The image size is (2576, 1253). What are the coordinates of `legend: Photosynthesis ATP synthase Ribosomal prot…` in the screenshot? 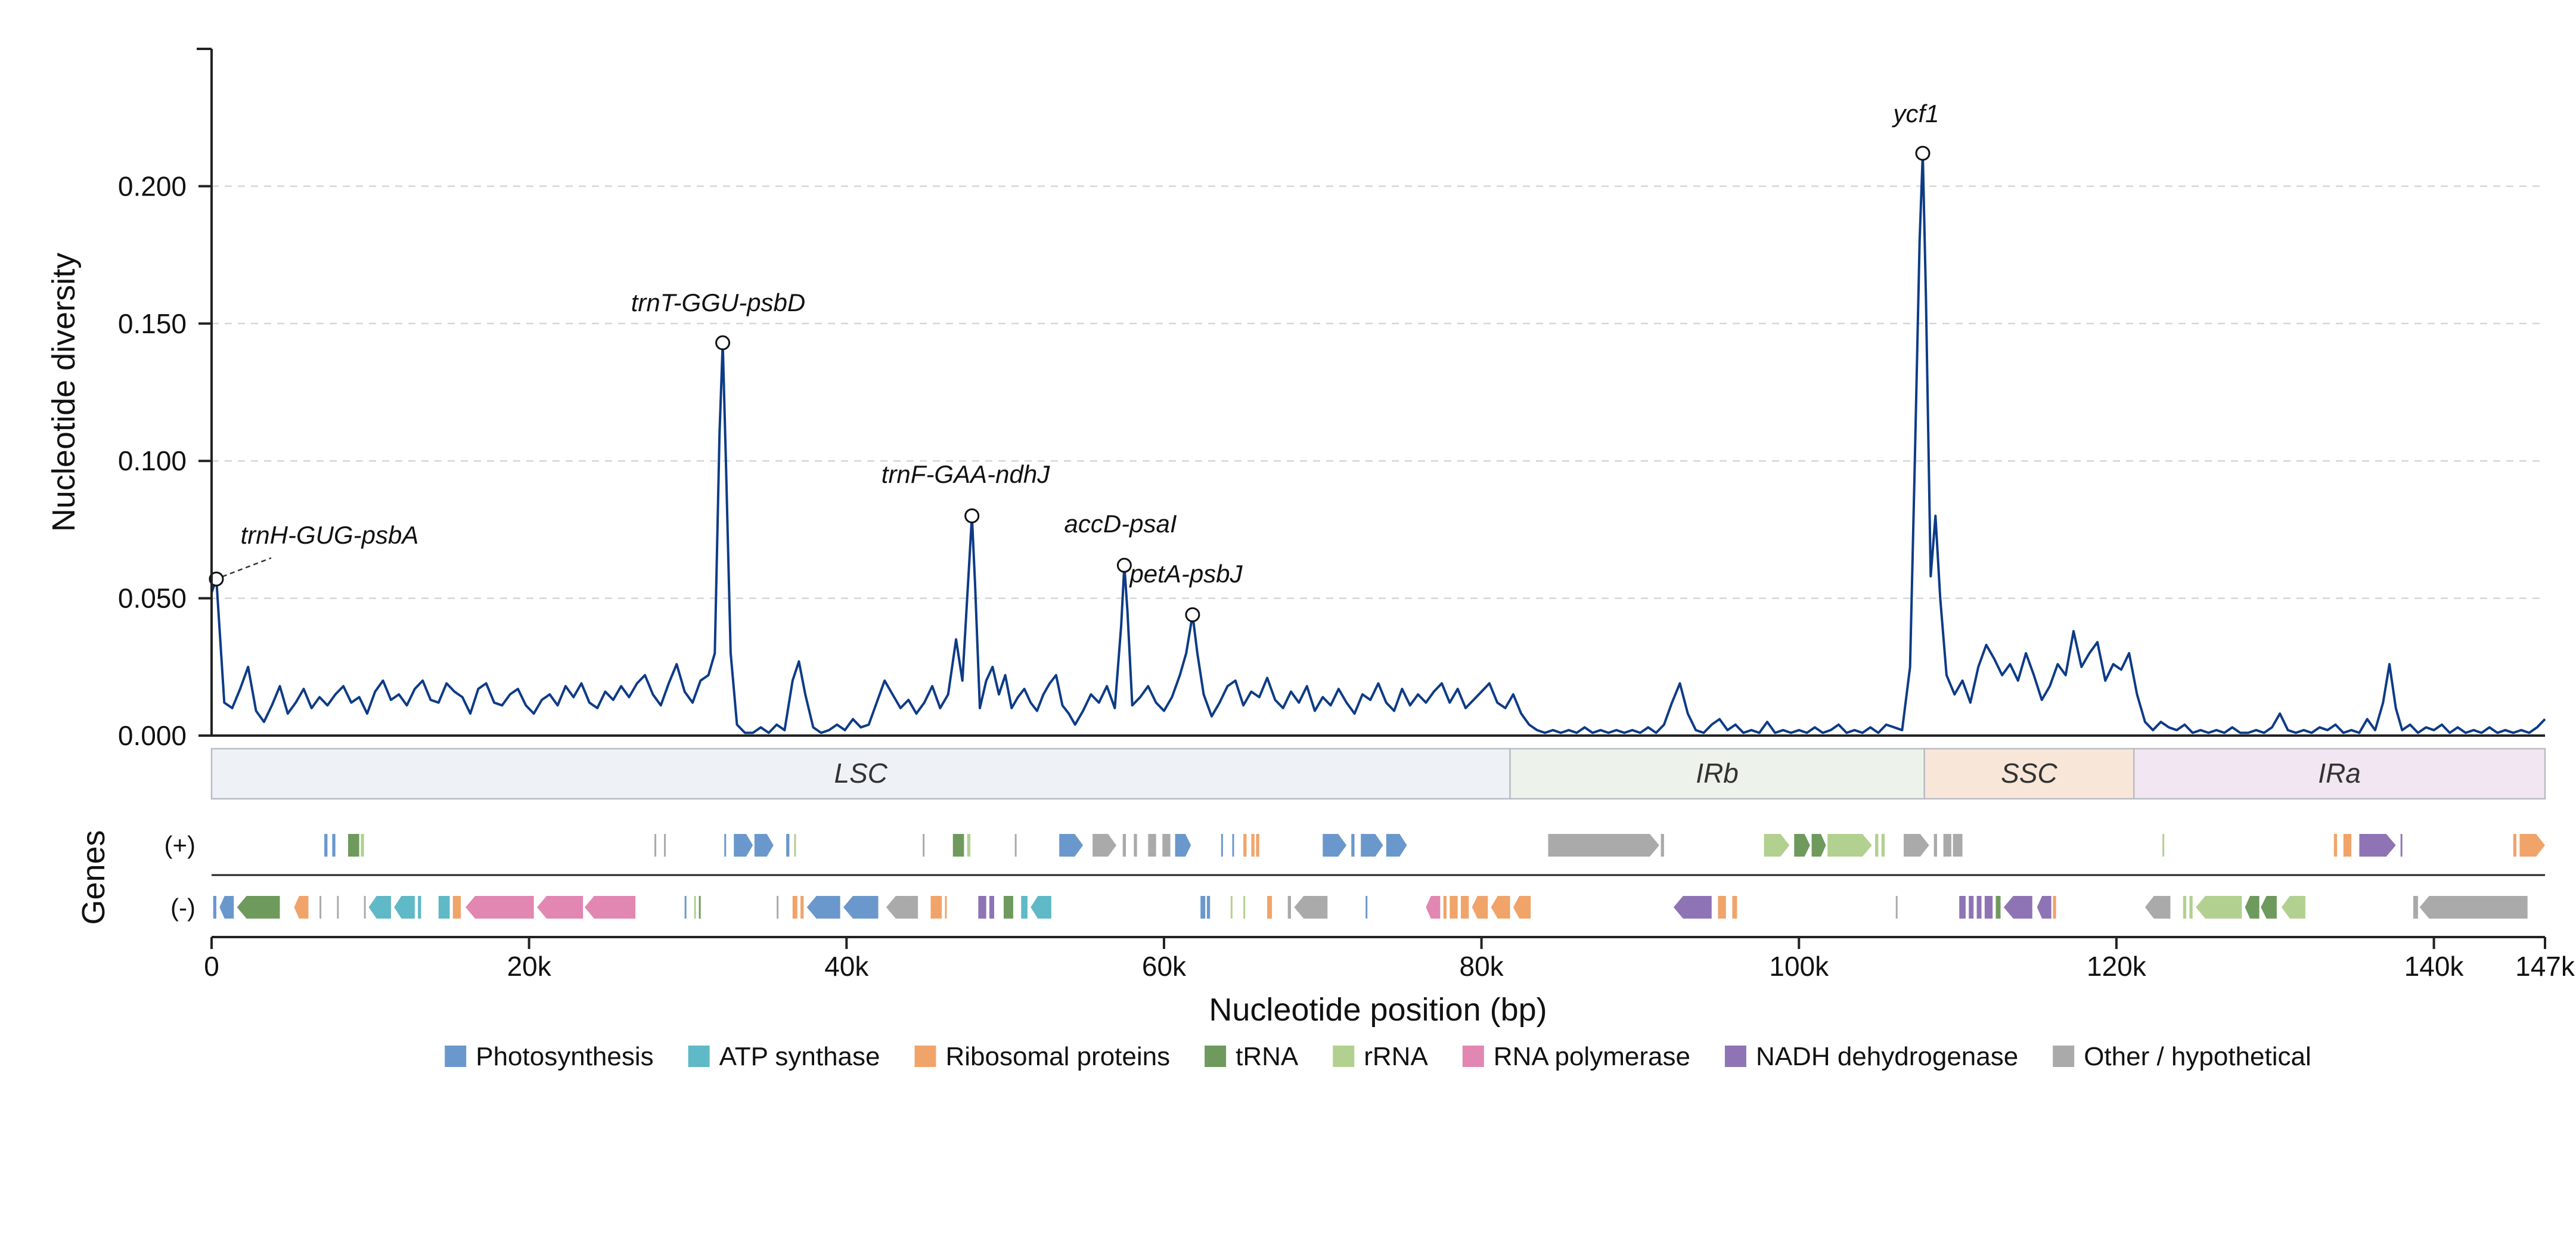 It's located at (1378, 1056).